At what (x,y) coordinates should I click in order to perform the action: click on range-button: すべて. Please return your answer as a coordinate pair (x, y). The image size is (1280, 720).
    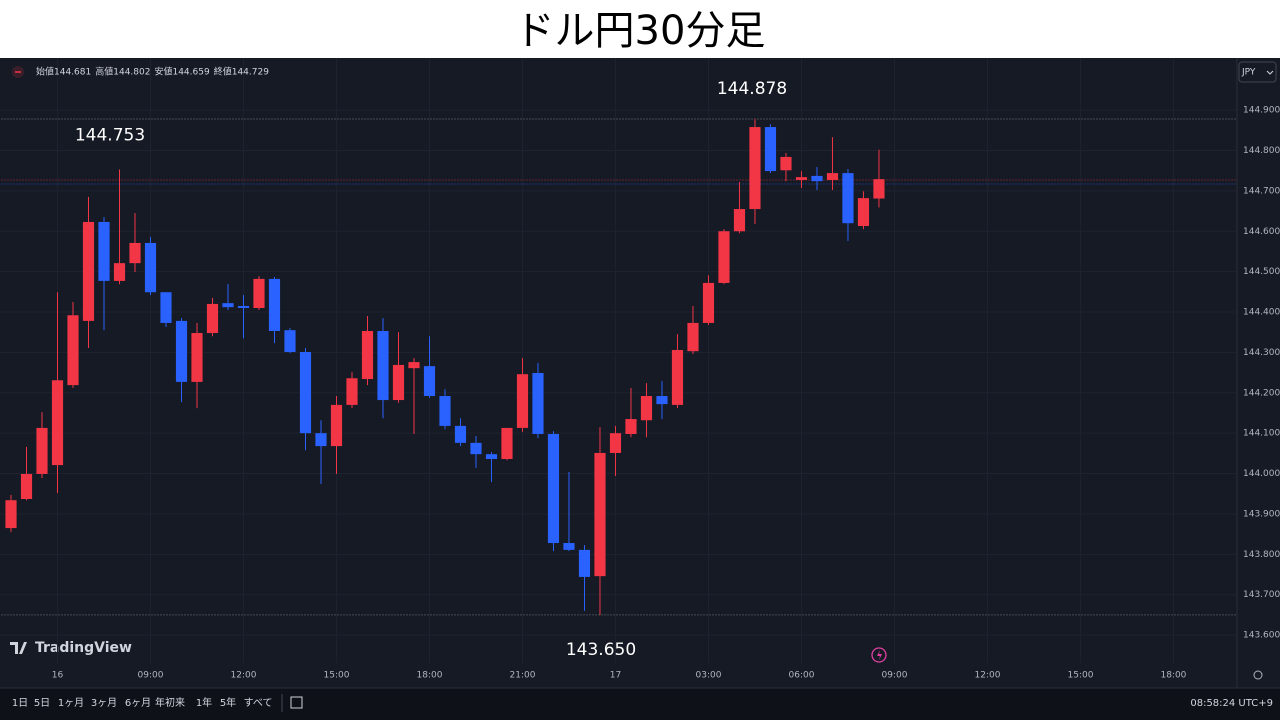
    Looking at the image, I should click on (258, 703).